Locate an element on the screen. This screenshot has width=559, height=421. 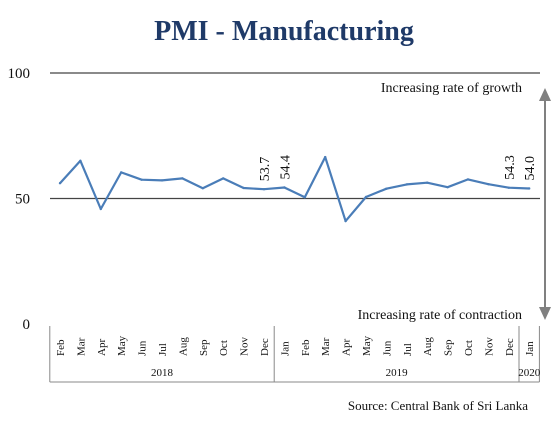
y-tick-label: 0 is located at coordinates (27, 325).